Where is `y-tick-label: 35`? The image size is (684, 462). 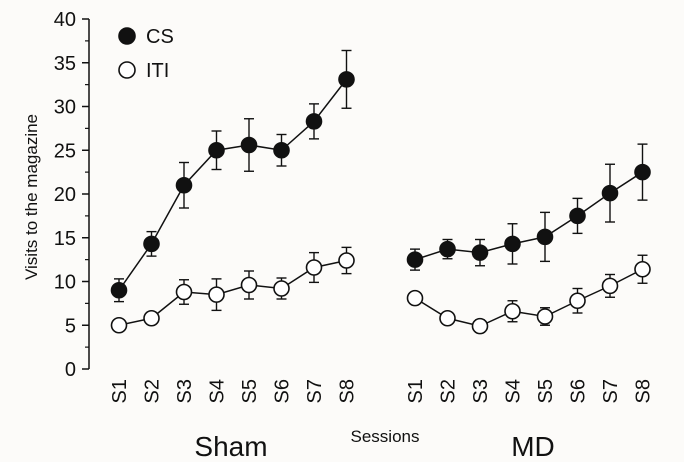 y-tick-label: 35 is located at coordinates (65, 64).